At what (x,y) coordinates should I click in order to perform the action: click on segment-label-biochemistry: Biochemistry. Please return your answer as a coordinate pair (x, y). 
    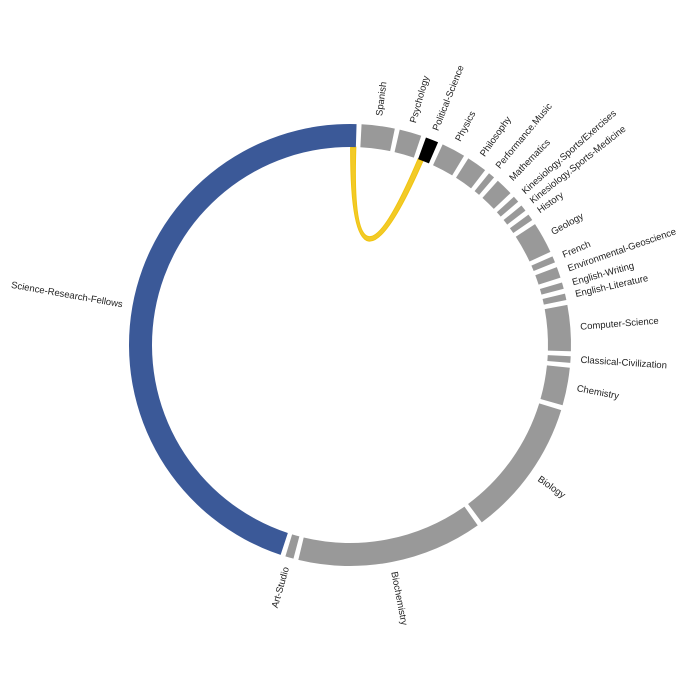
    Looking at the image, I should click on (398, 599).